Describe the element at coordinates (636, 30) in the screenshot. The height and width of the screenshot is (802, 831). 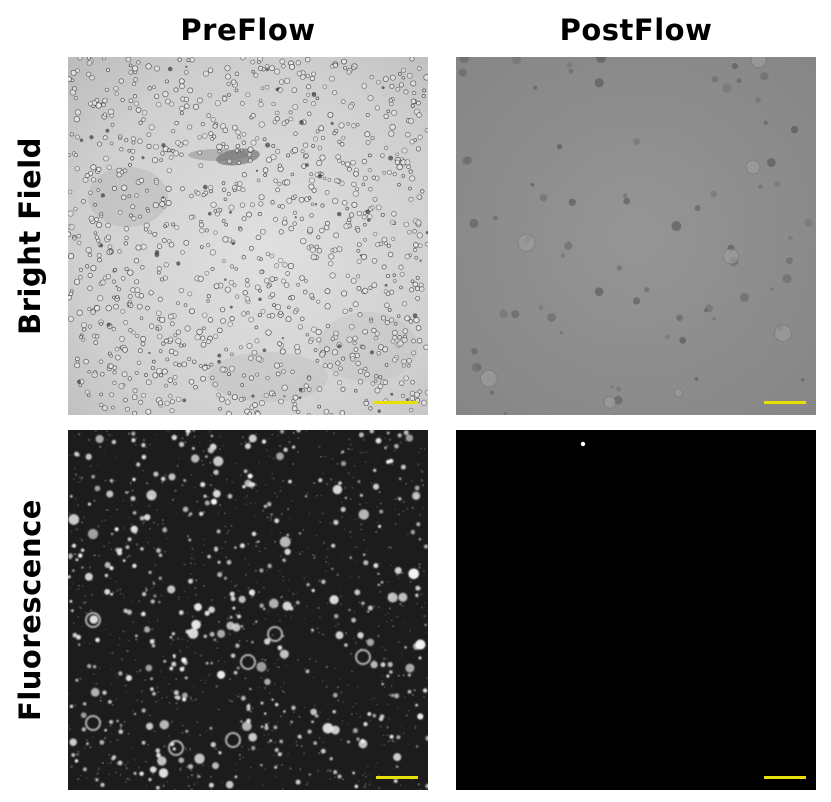
I see `column-header-postflow: PostFlow` at that location.